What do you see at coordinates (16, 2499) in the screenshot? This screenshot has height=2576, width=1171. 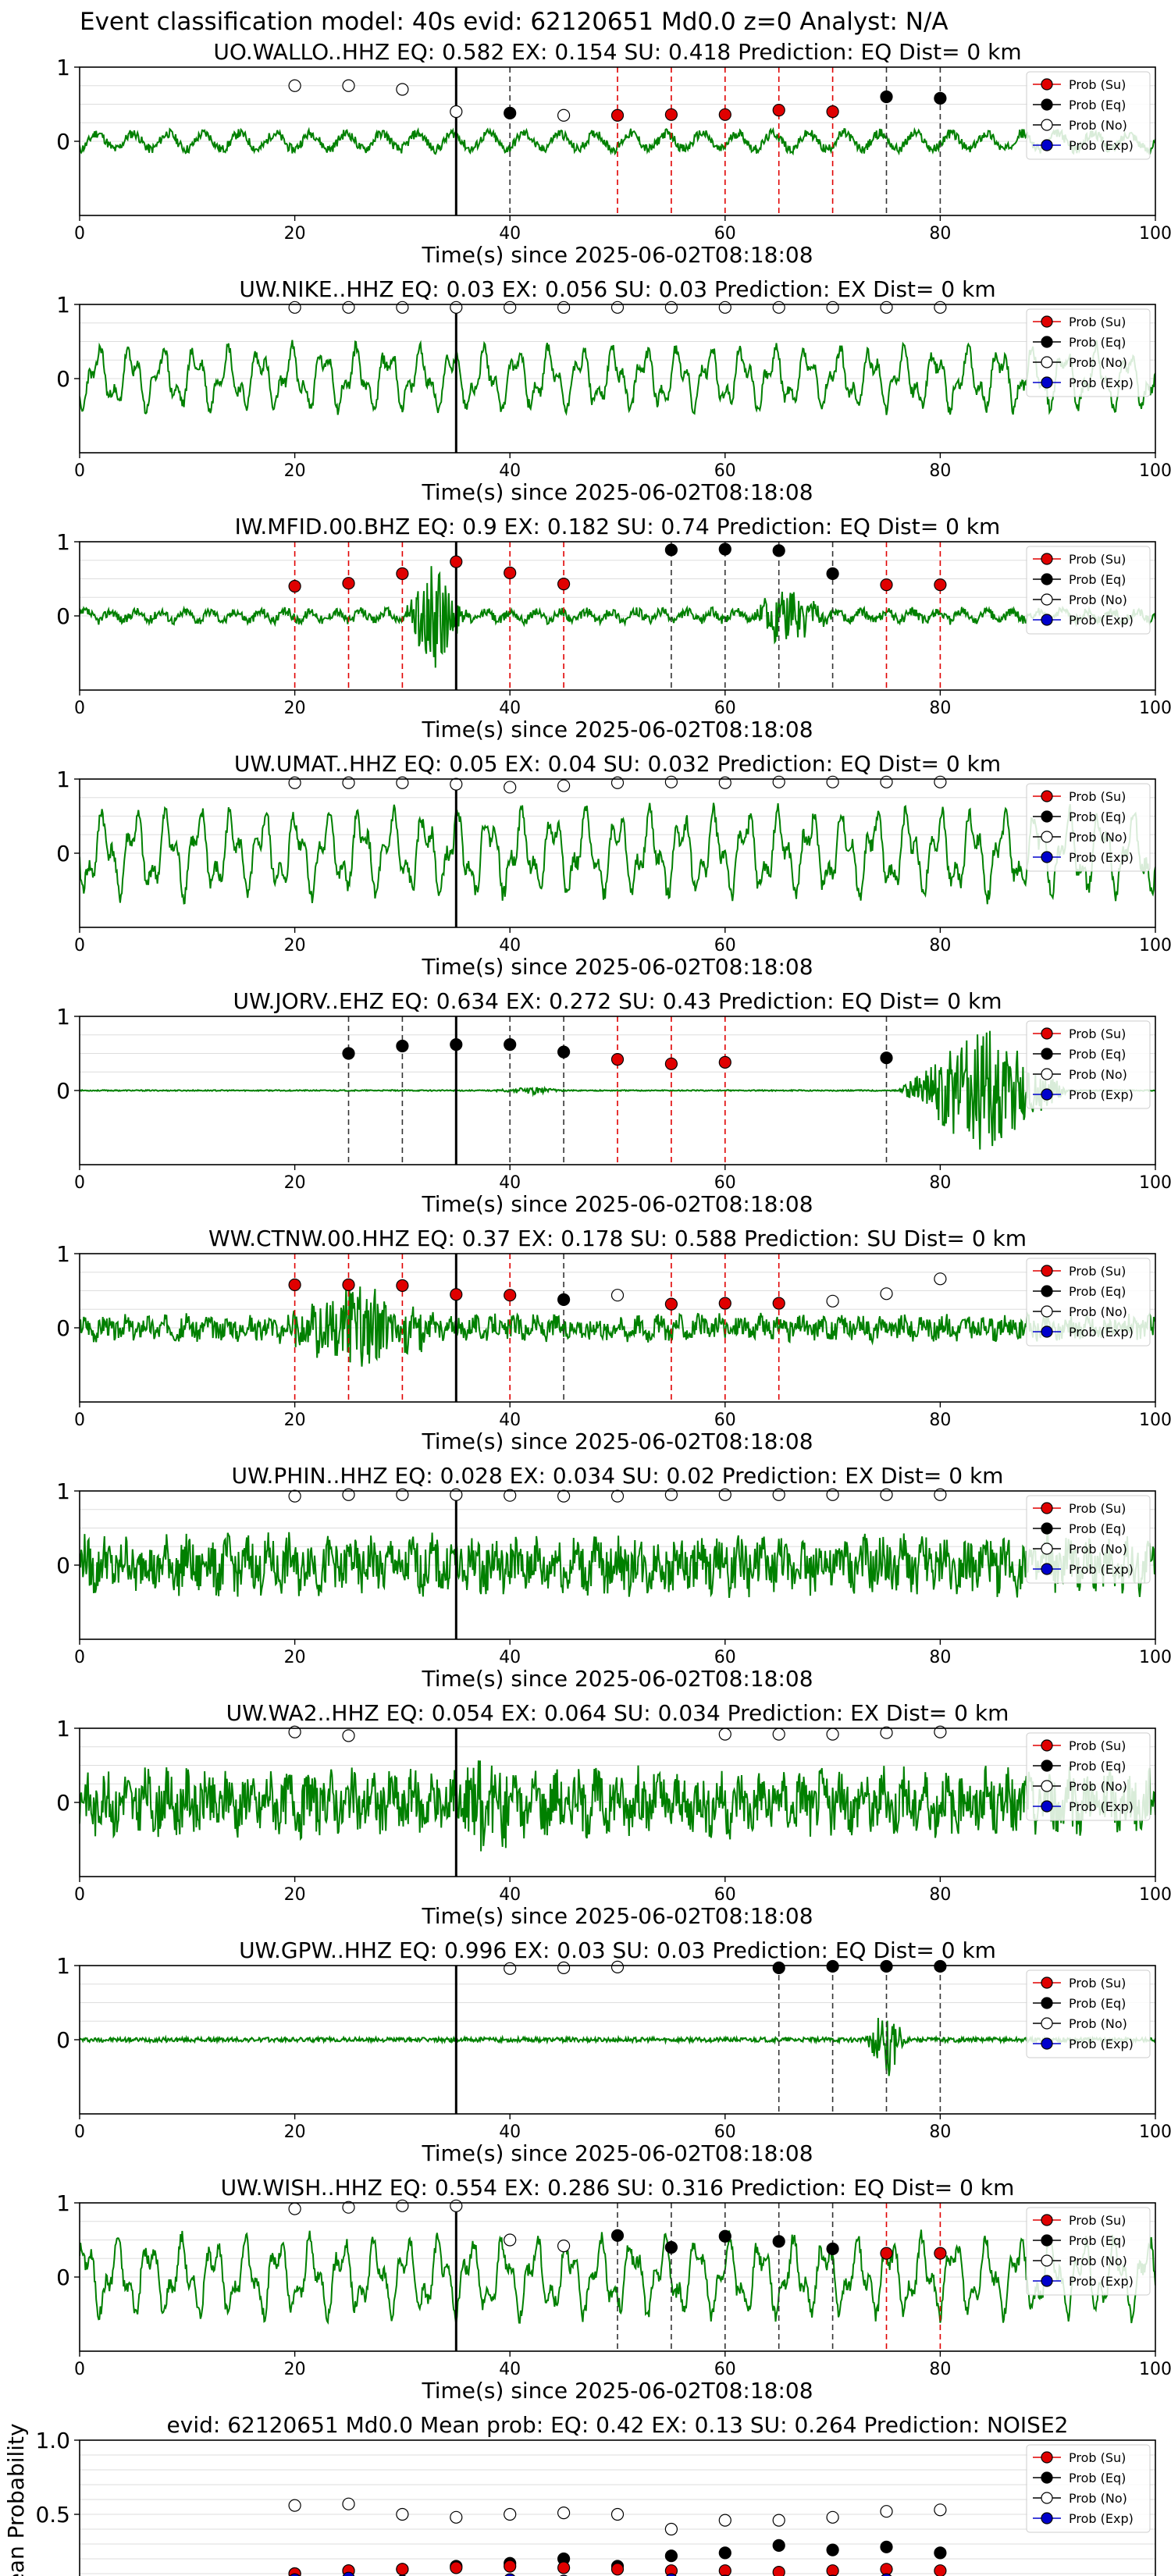 I see `y-axis-label: Mean Probability` at bounding box center [16, 2499].